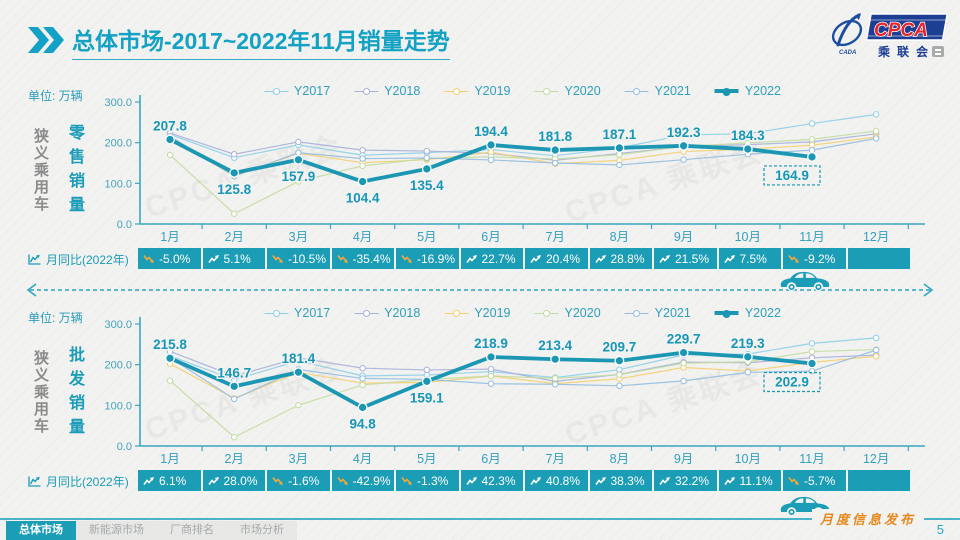 This screenshot has height=540, width=960. I want to click on tab-nev-market: 新能源市场, so click(116, 530).